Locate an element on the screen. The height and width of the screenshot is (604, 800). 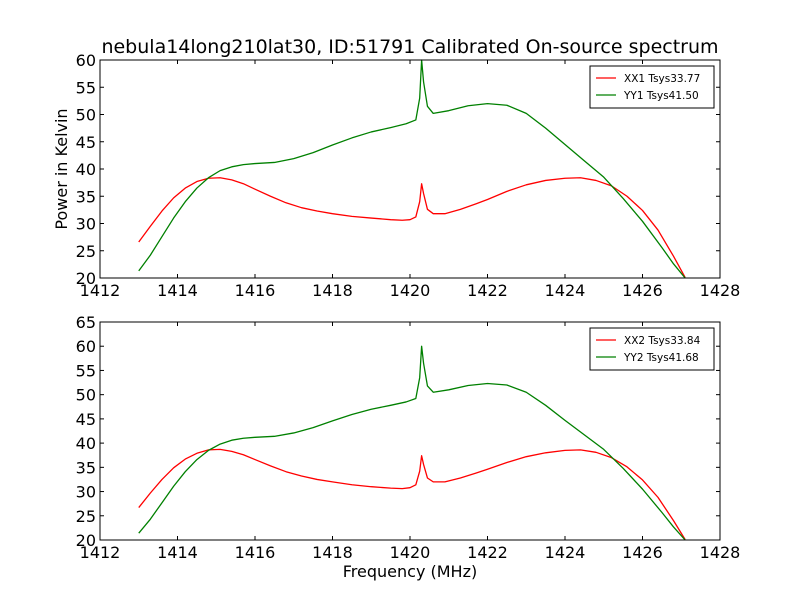
legend: XX1 Tsys33.77 YY1 Tsys41.50 is located at coordinates (652, 87).